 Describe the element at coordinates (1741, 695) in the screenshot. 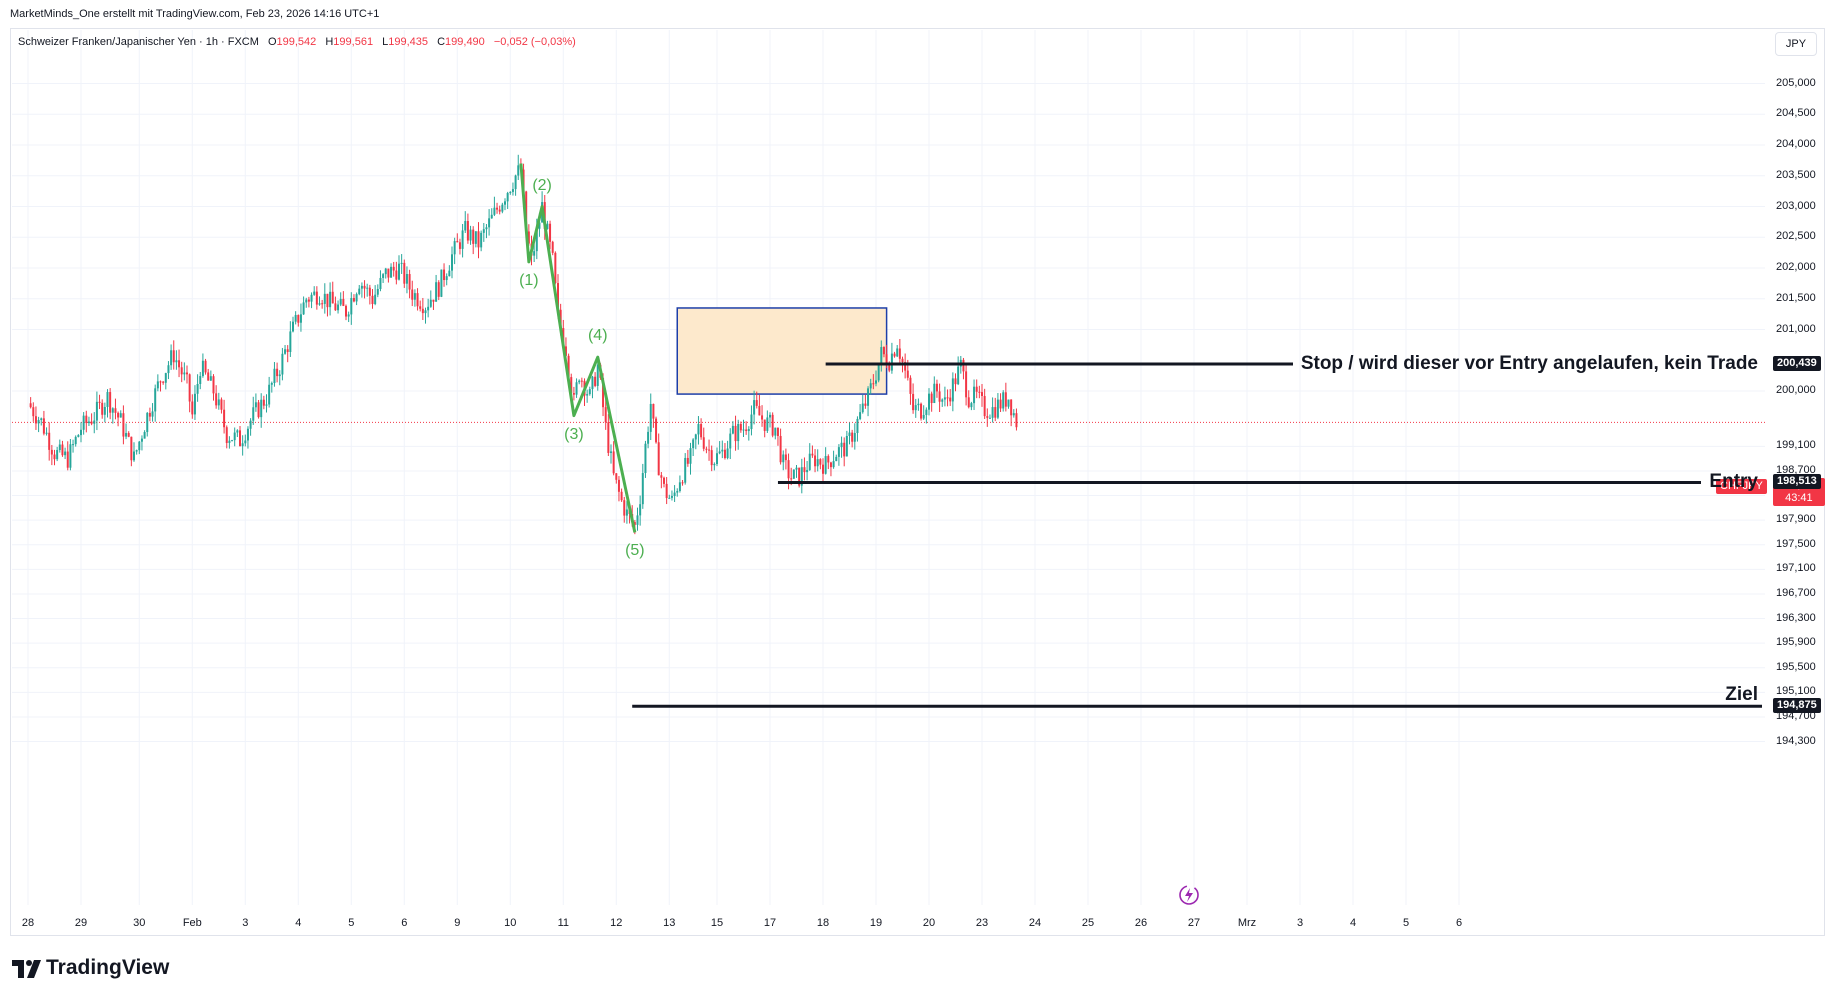

I see `level-annotation: Ziel` at that location.